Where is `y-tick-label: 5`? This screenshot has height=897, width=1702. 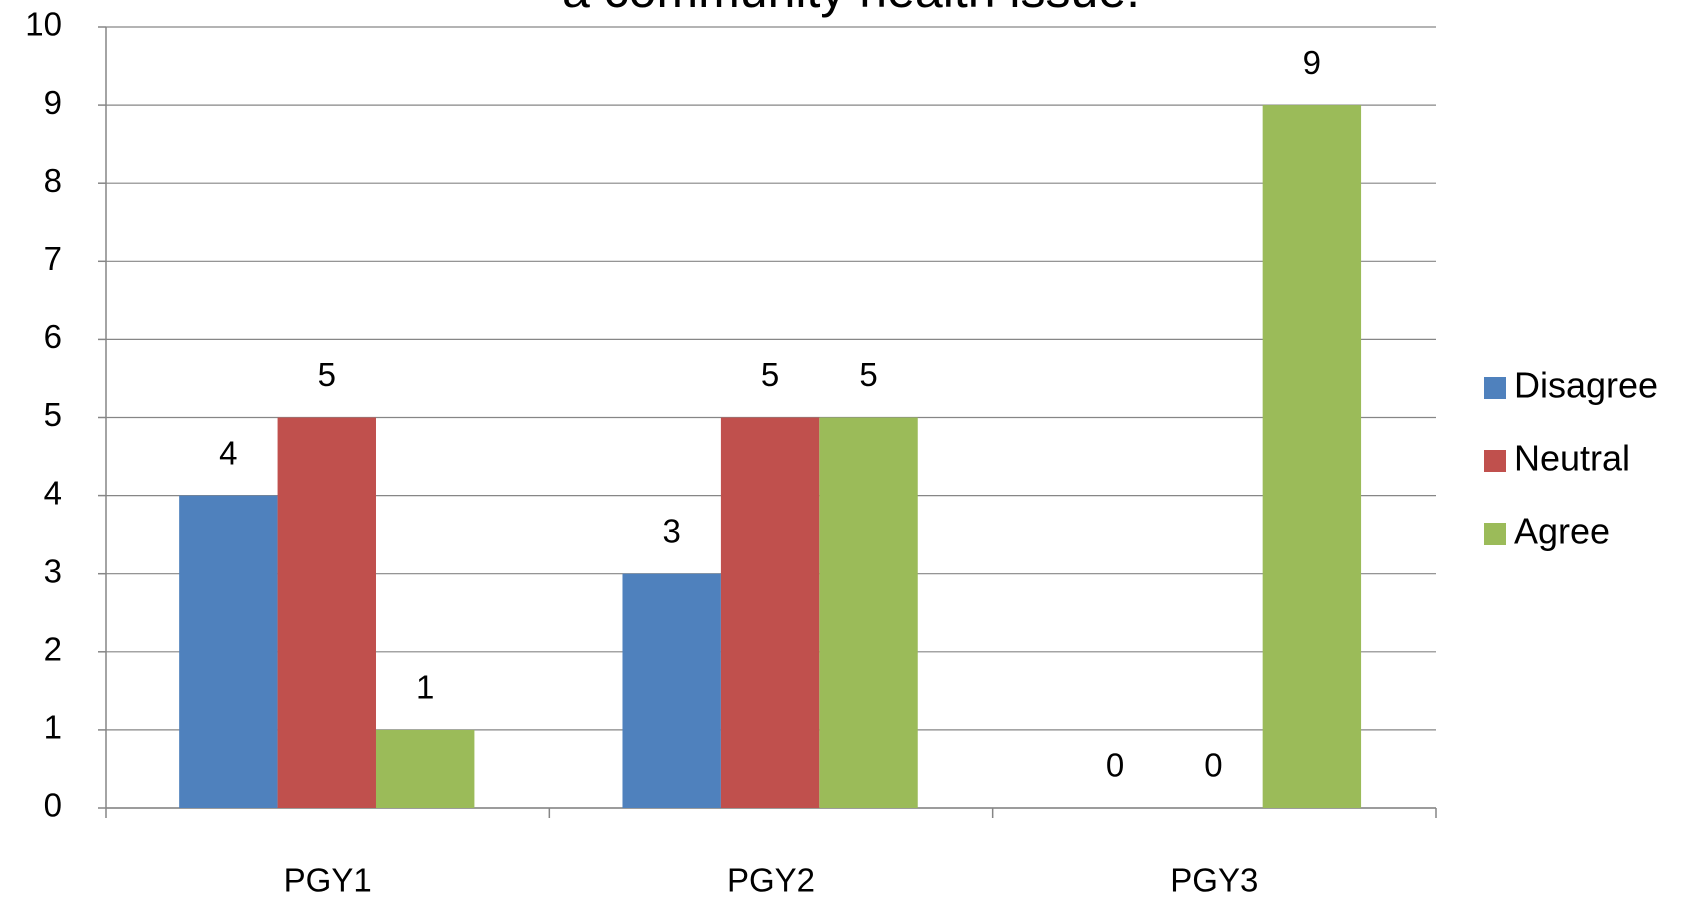
y-tick-label: 5 is located at coordinates (53, 414).